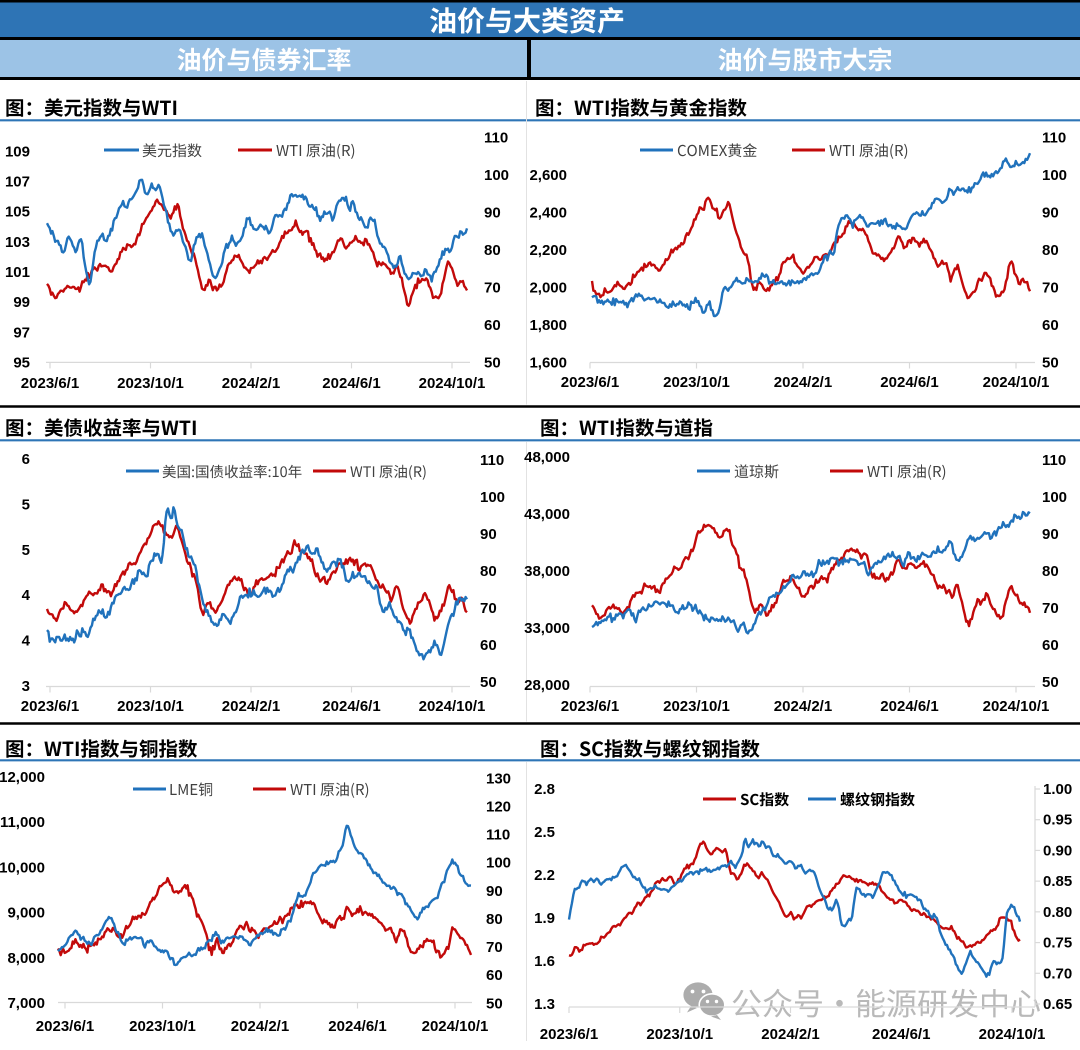 The width and height of the screenshot is (1080, 1050). Describe the element at coordinates (1057, 881) in the screenshot. I see `svg-text: 0.85` at that location.